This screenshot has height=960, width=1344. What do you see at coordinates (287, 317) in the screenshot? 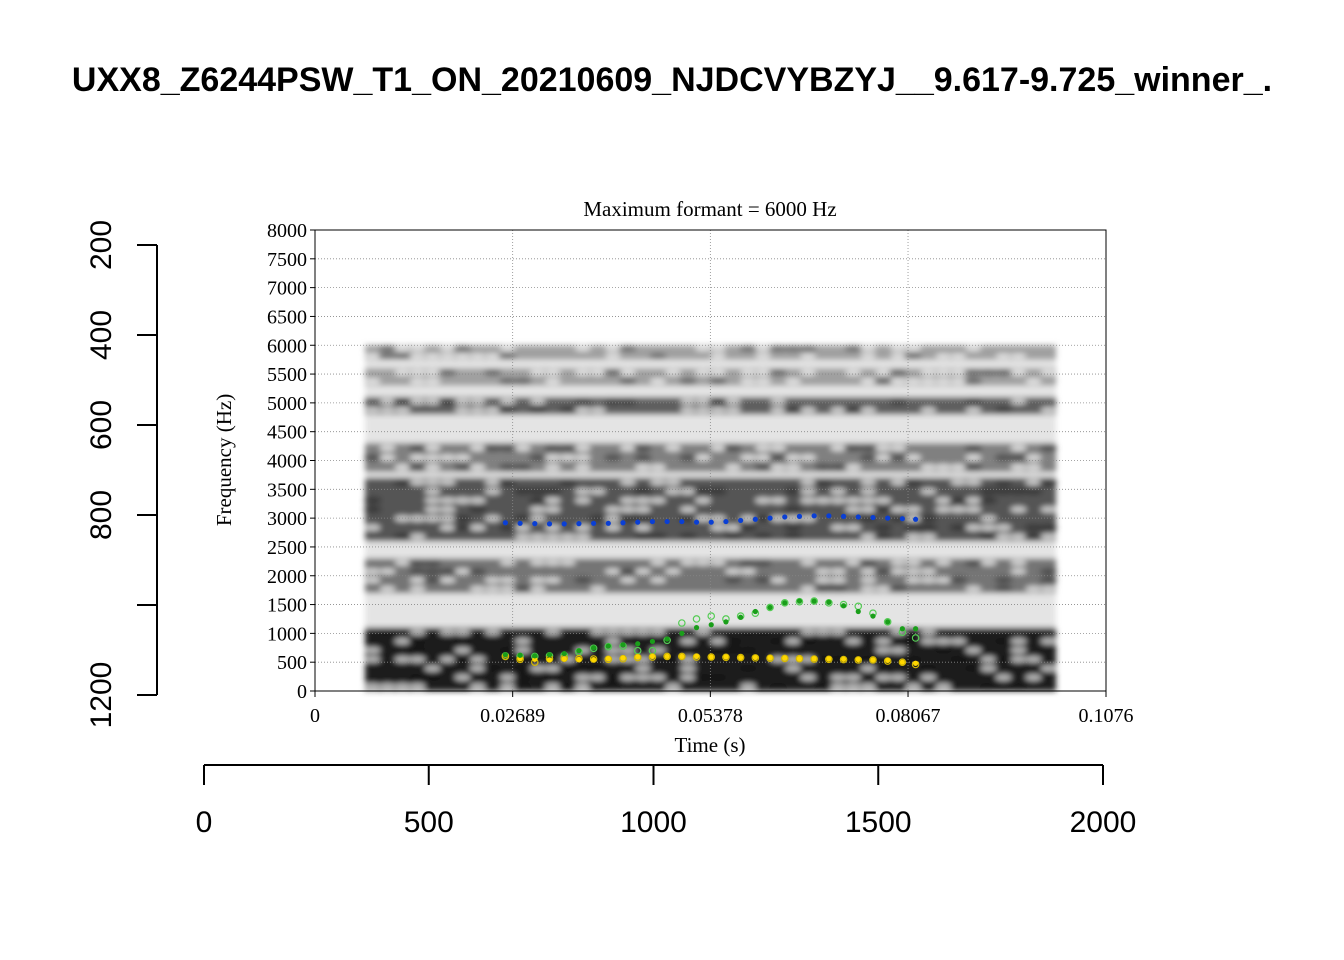
I see `inner-y-tick-label: 6500` at bounding box center [287, 317].